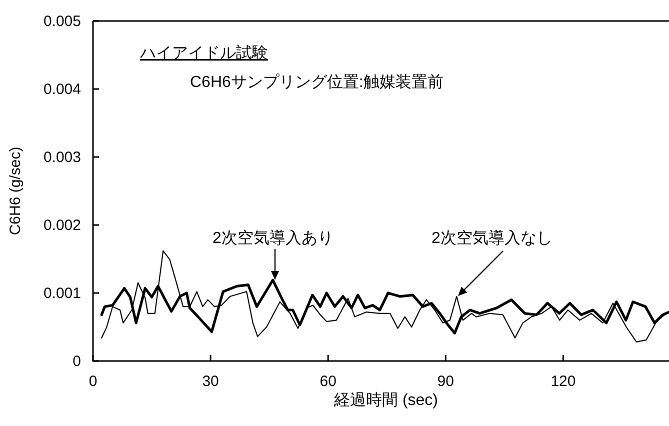  What do you see at coordinates (317, 82) in the screenshot?
I see `text: C6H6サンプリング位置:触媒装置前` at bounding box center [317, 82].